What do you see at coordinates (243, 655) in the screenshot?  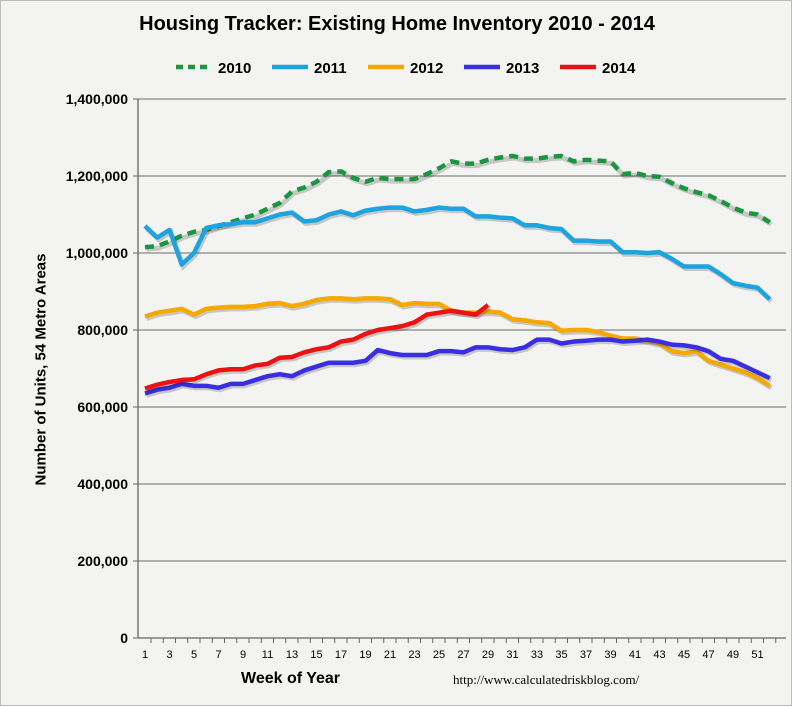 I see `x-tick-label: 9` at bounding box center [243, 655].